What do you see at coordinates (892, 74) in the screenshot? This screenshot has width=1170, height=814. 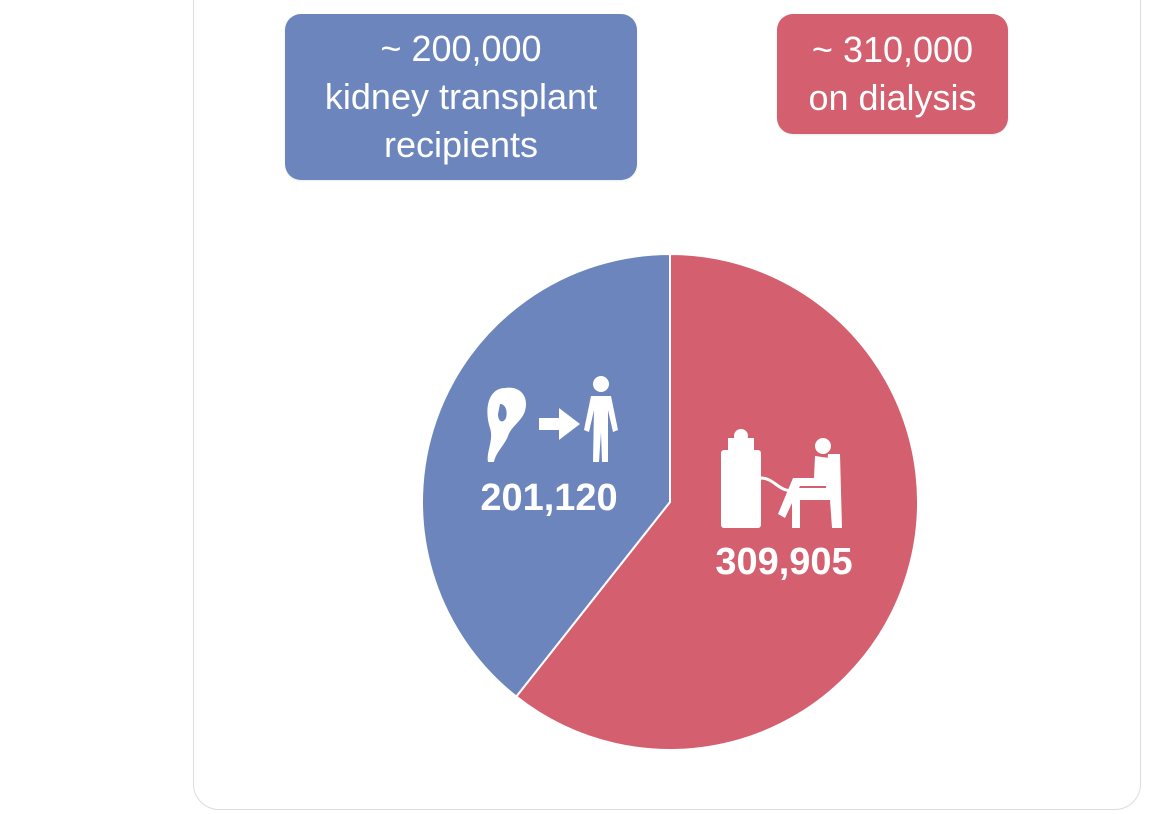 I see `callout-dialysis: ~ 310,000 on dialysis` at bounding box center [892, 74].